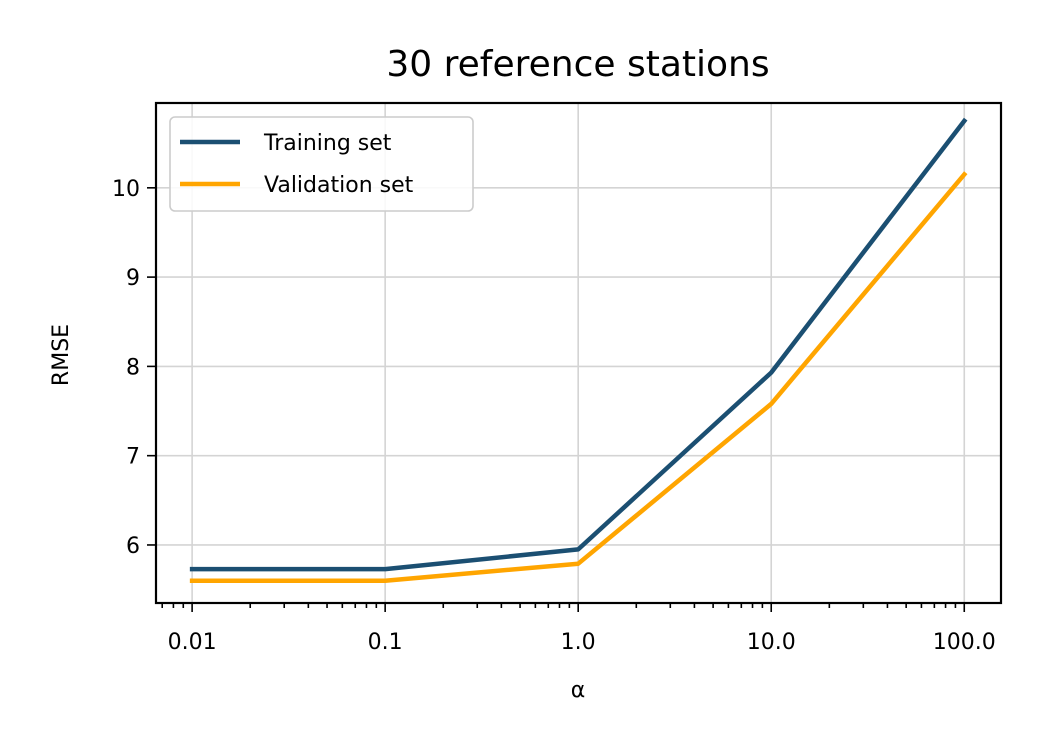 This screenshot has width=1050, height=750. I want to click on y-axis: 6 7 8 9 10, so click(134, 368).